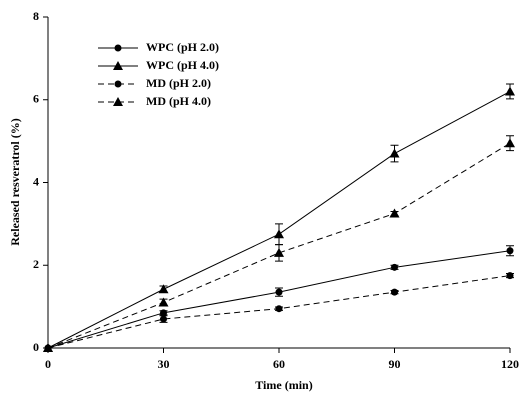  What do you see at coordinates (15, 182) in the screenshot?
I see `y-axis-label: Released resveratrol (%)` at bounding box center [15, 182].